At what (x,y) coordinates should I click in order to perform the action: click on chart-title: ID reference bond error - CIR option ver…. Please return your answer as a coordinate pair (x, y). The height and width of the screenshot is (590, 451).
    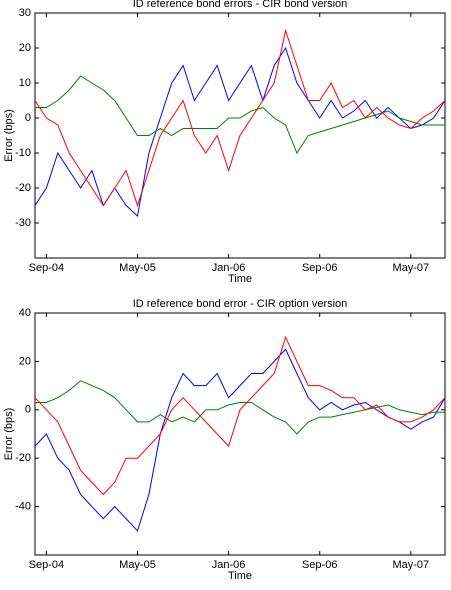
    Looking at the image, I should click on (240, 304).